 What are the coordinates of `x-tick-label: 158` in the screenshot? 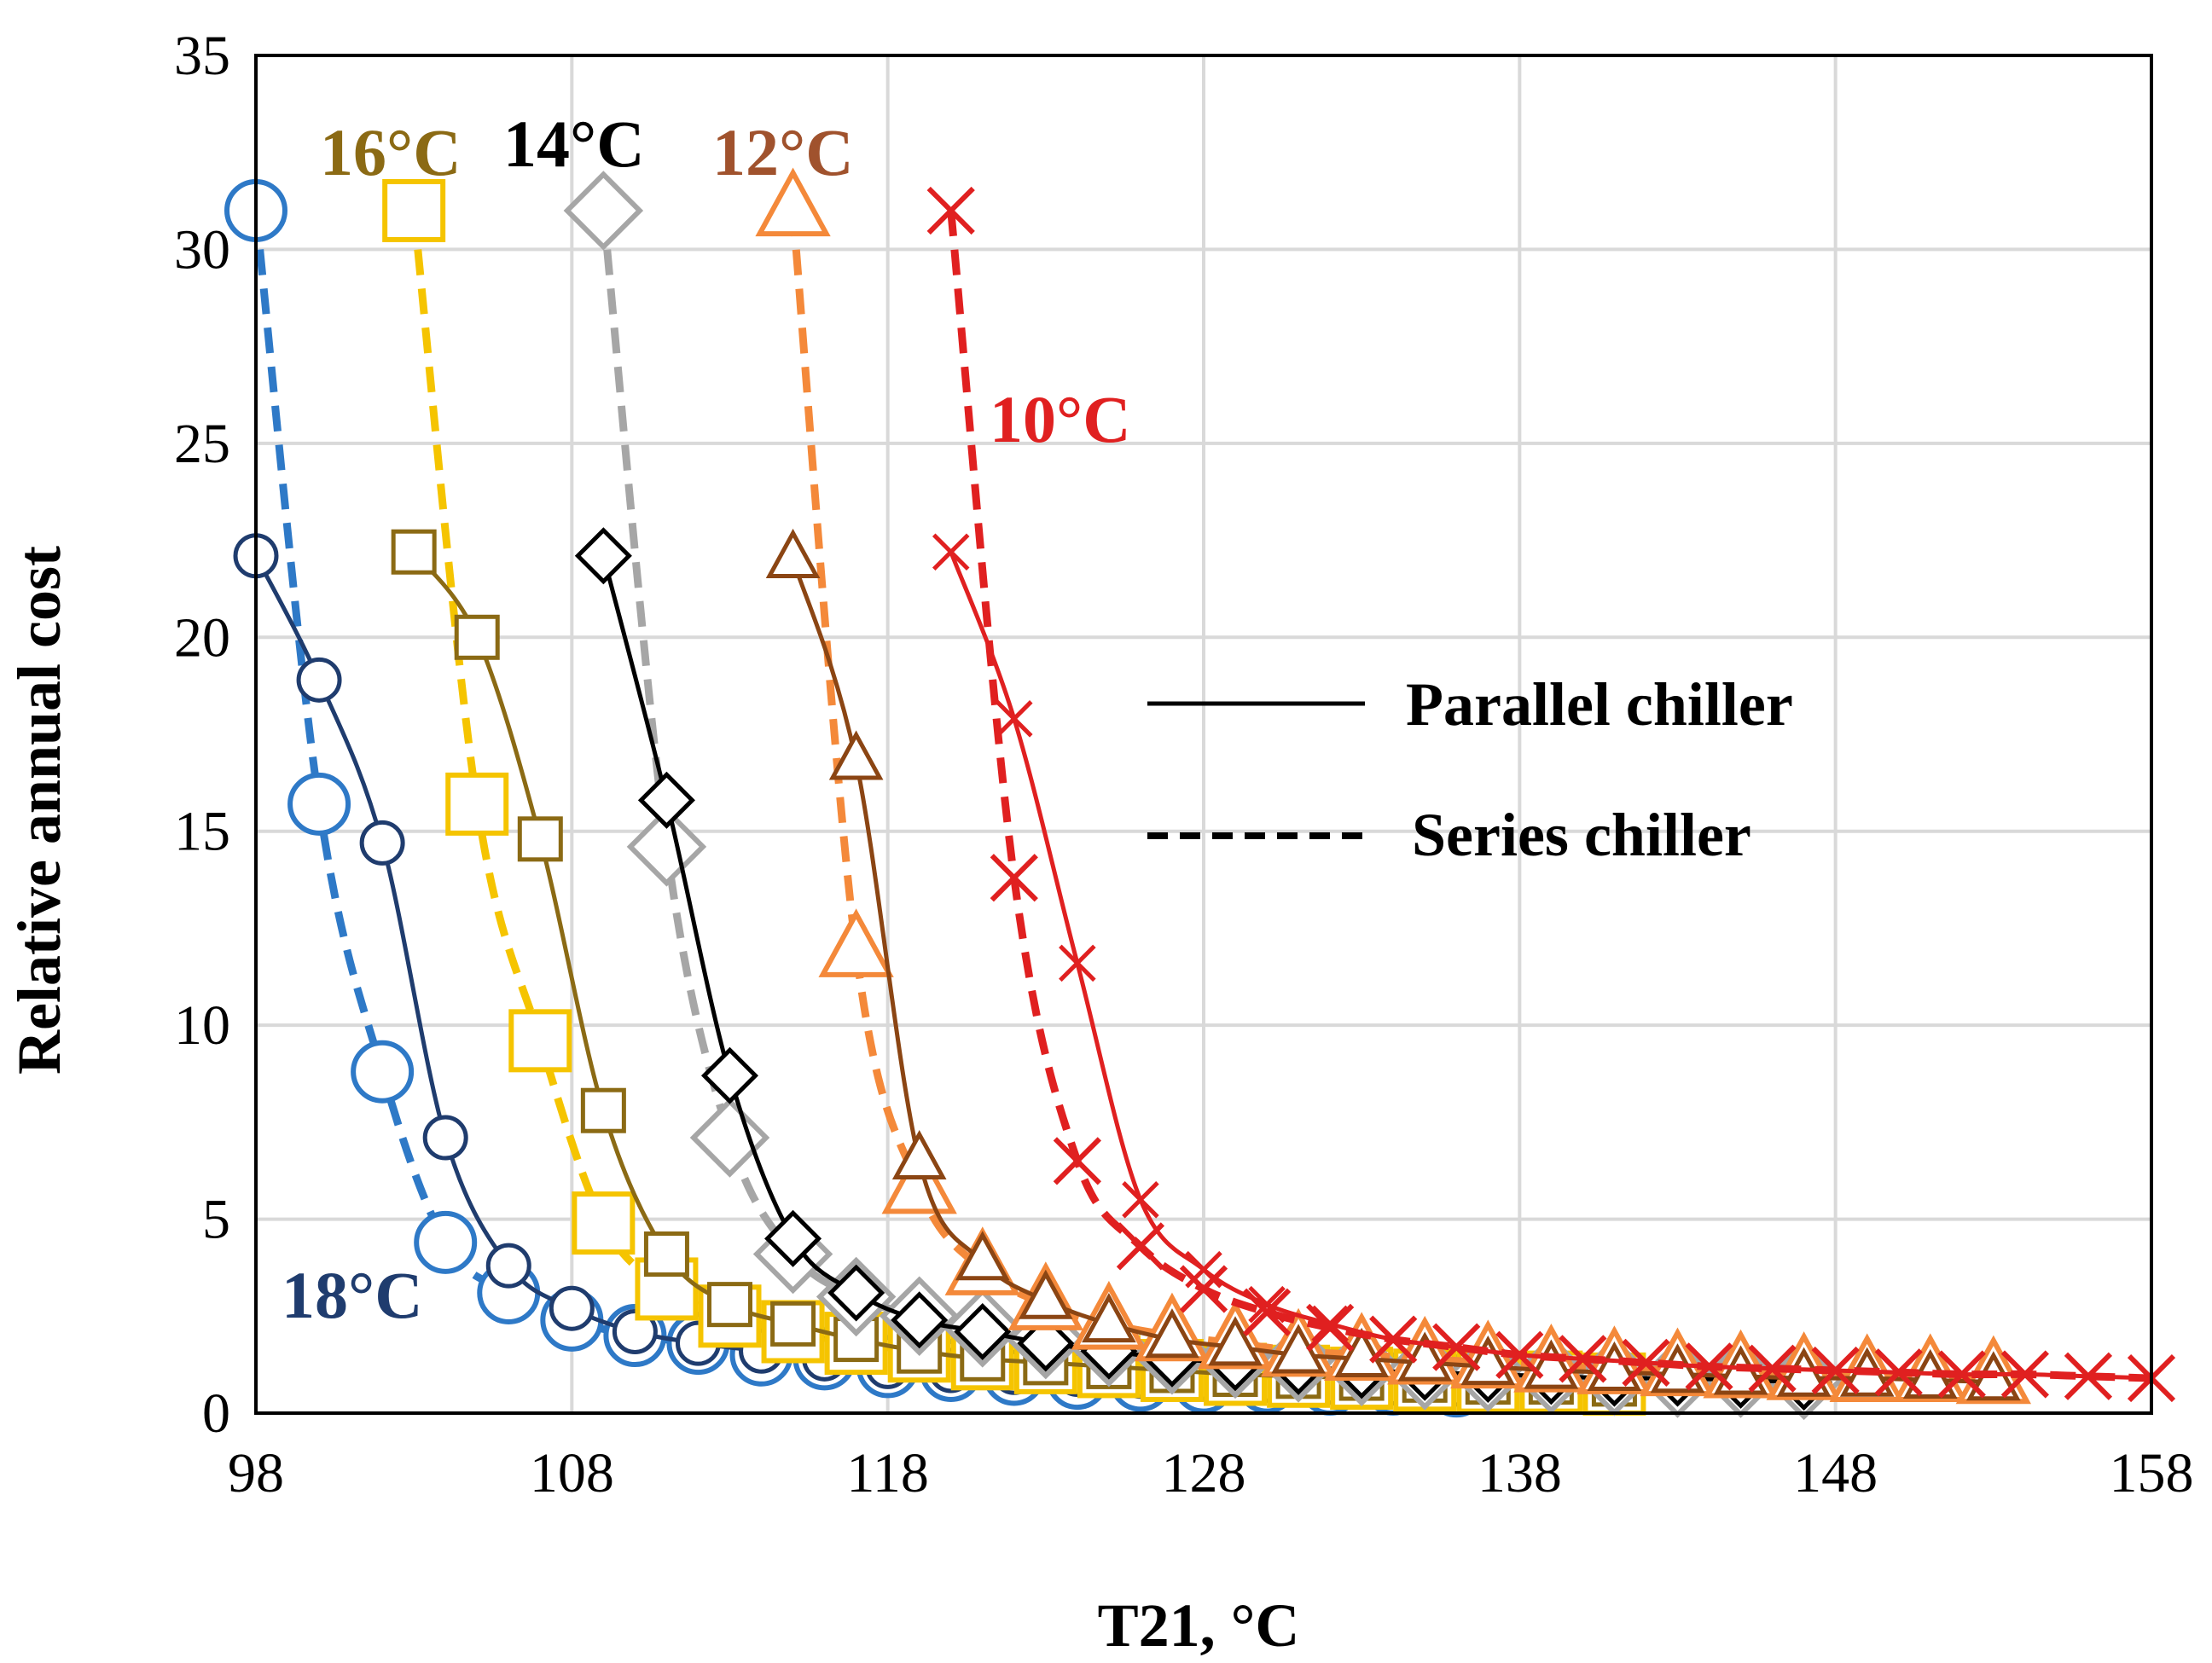 It's located at (2152, 1473).